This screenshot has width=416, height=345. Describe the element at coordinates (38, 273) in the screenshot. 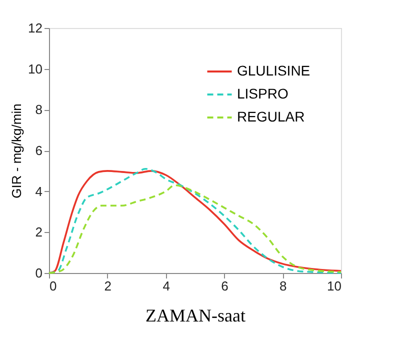

I see `y-tick-label: 0` at that location.